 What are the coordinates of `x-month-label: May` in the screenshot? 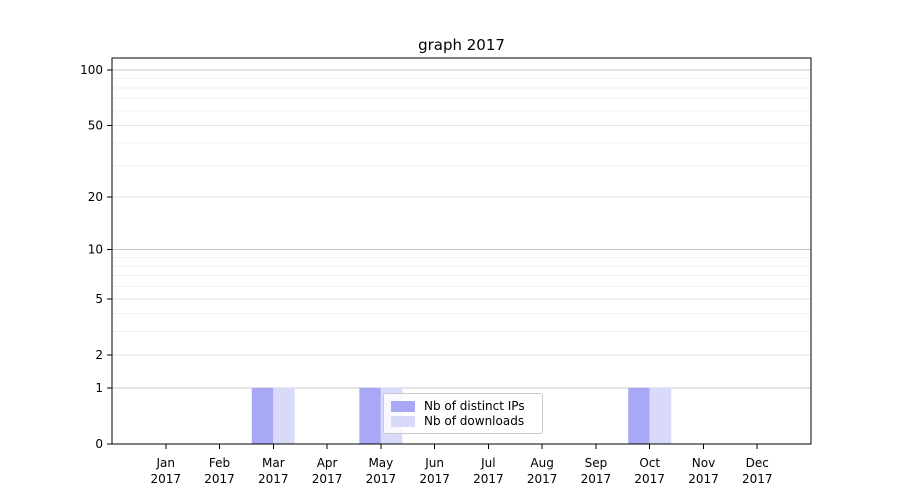 It's located at (380, 463).